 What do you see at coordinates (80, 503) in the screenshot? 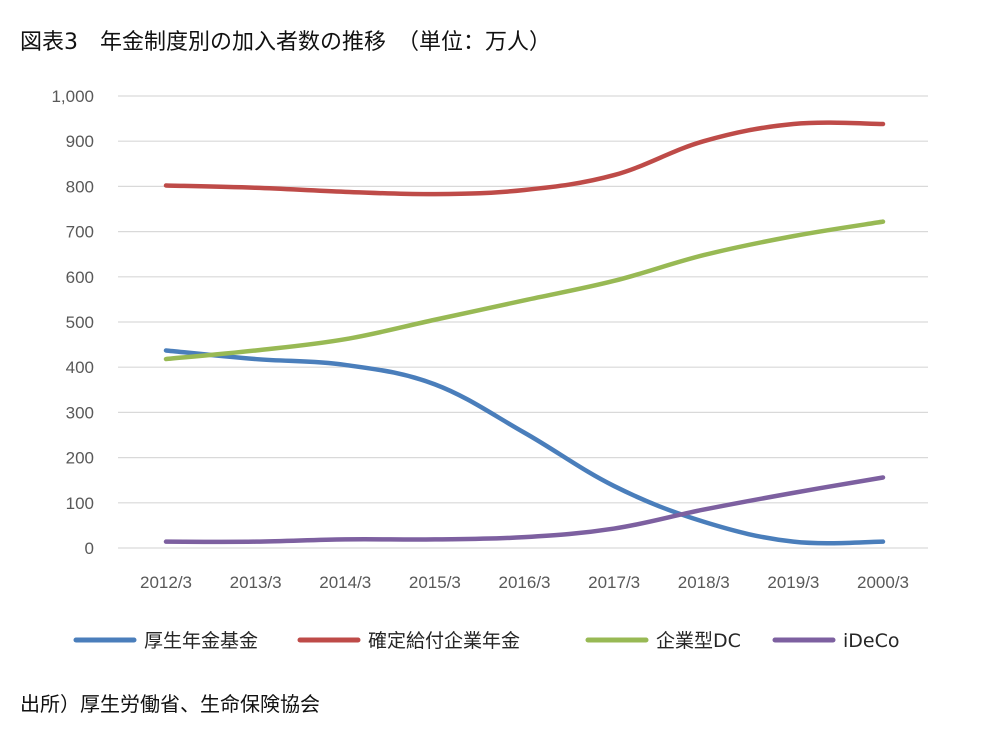
I see `y-tick-label: 100` at bounding box center [80, 503].